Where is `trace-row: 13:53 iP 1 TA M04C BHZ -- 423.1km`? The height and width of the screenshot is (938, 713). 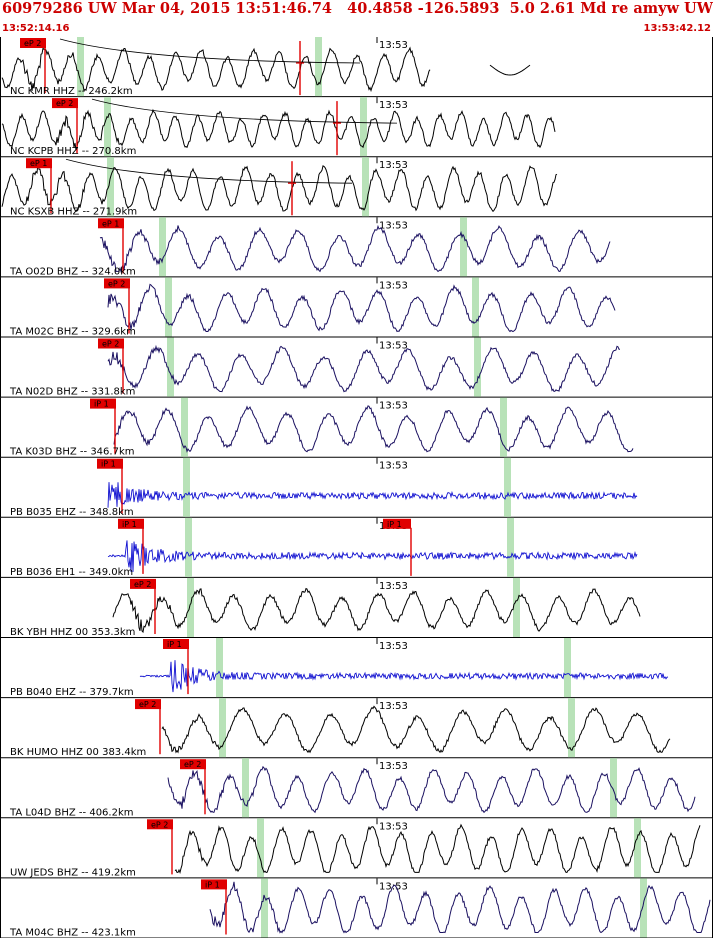 trace-row: 13:53 iP 1 TA M04C BHZ -- 423.1km is located at coordinates (356, 908).